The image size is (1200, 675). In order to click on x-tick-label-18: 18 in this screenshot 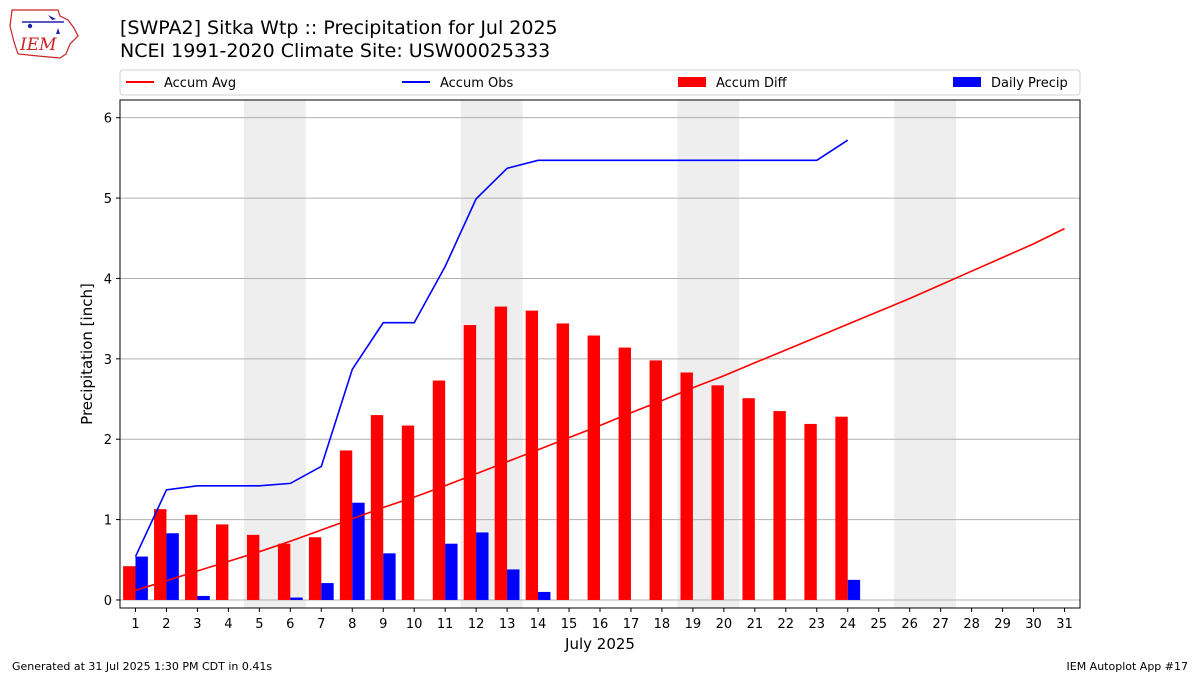, I will do `click(662, 624)`.